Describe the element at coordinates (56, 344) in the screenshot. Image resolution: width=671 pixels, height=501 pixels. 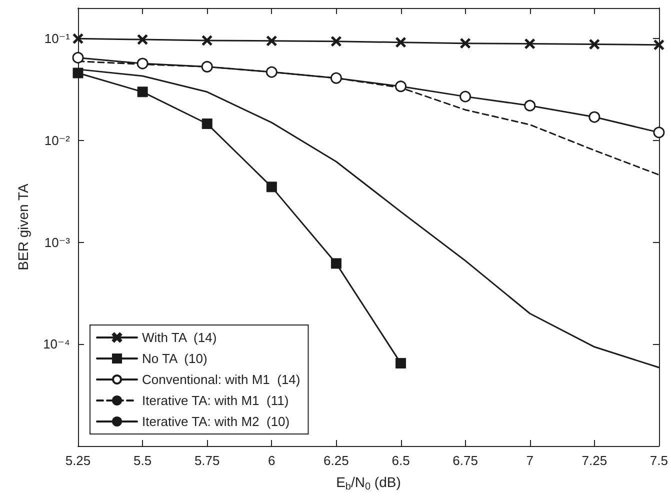
I see `y-tick-label: 10⁻⁴` at that location.